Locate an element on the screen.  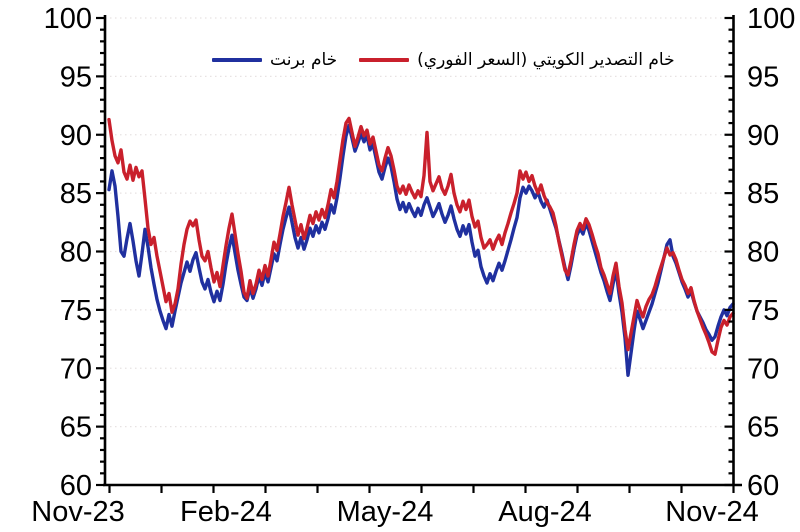
y-axis-label-right: 60 is located at coordinates (763, 486).